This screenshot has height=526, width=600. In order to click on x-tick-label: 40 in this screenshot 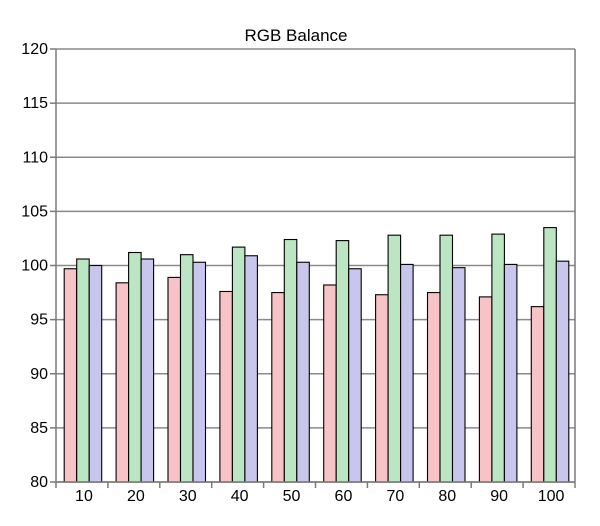, I will do `click(240, 496)`.